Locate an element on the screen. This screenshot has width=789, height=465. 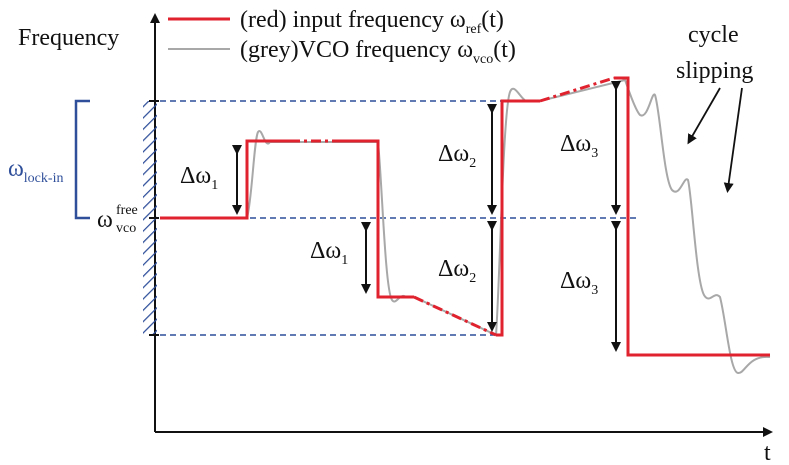
x-axis-label: t is located at coordinates (767, 452).